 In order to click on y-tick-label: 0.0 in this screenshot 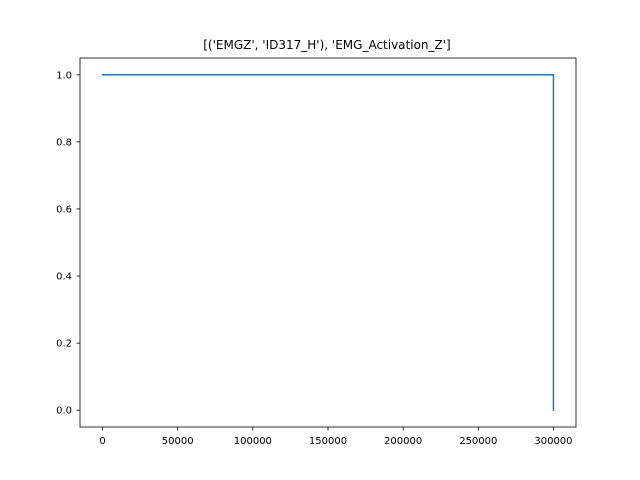, I will do `click(64, 411)`.